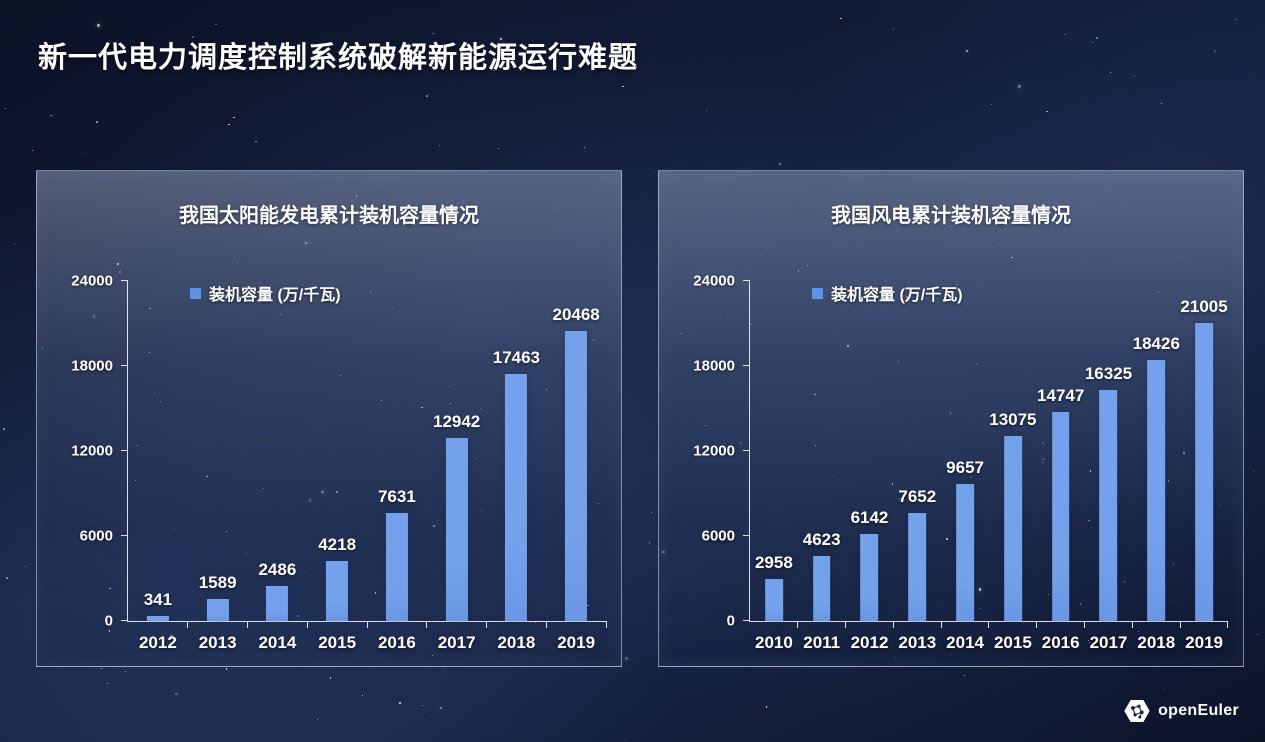 This screenshot has height=742, width=1265. Describe the element at coordinates (870, 466) in the screenshot. I see `bar-slot: 6142 2012` at that location.